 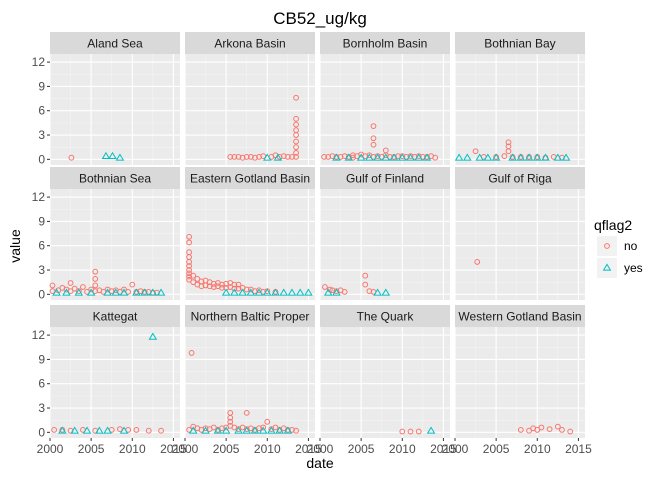 I want to click on legend-title: qflag2, so click(x=613, y=225).